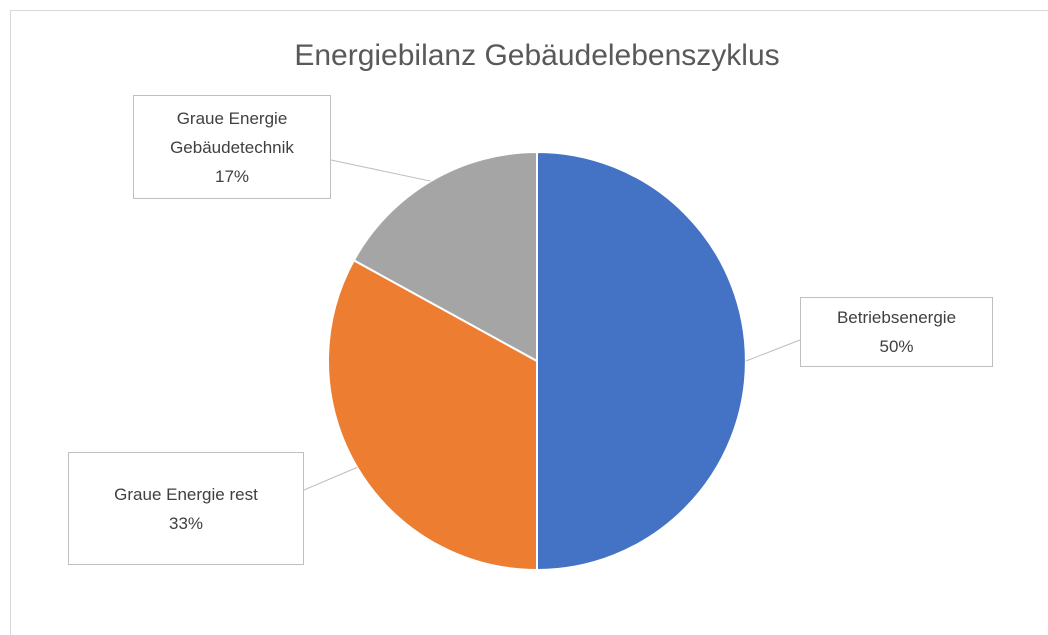 Image resolution: width=1048 pixels, height=635 pixels. I want to click on chart-title: Energiebilanz Gebäudelebenszyklus, so click(536, 55).